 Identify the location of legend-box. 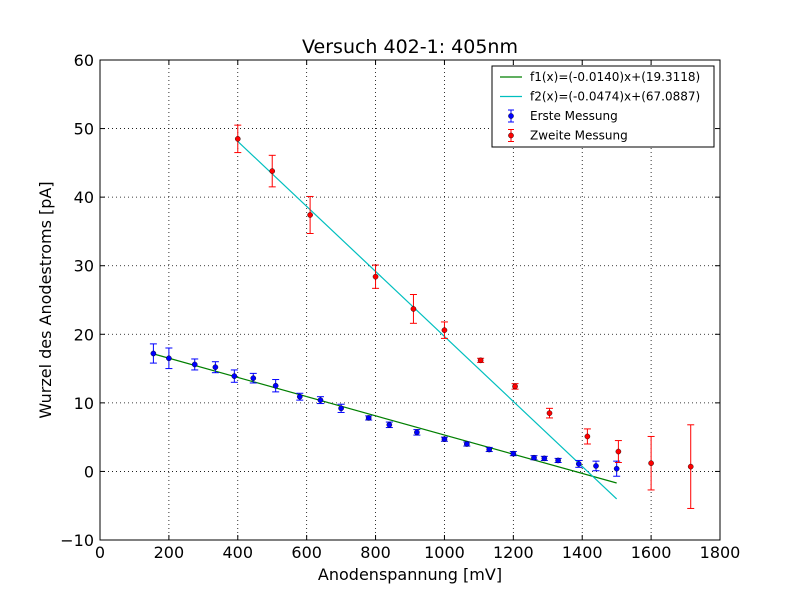
(603, 106).